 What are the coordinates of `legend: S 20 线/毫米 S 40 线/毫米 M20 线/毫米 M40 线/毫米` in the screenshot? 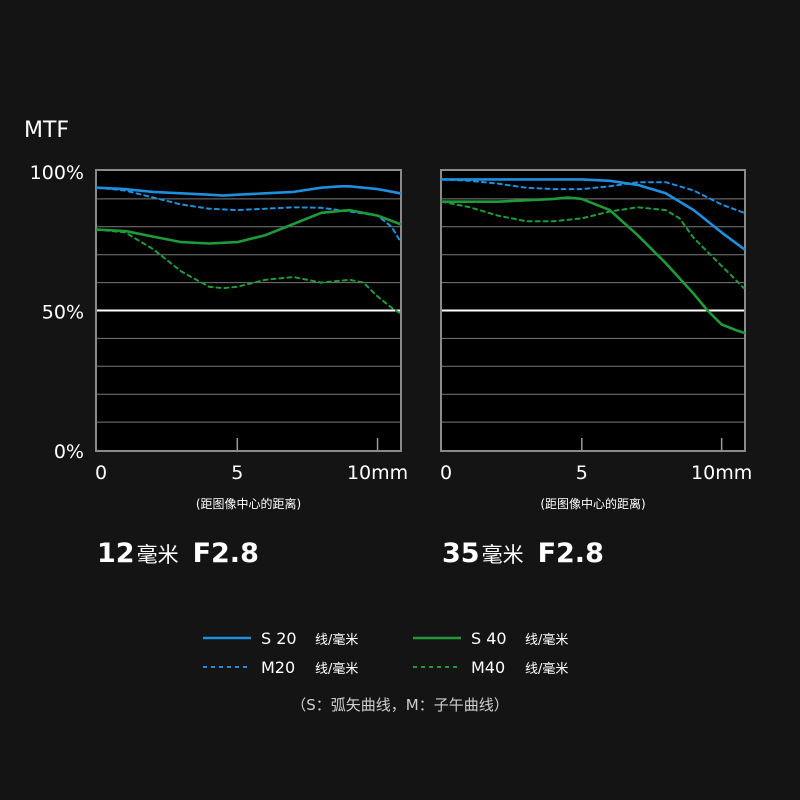 It's located at (385, 653).